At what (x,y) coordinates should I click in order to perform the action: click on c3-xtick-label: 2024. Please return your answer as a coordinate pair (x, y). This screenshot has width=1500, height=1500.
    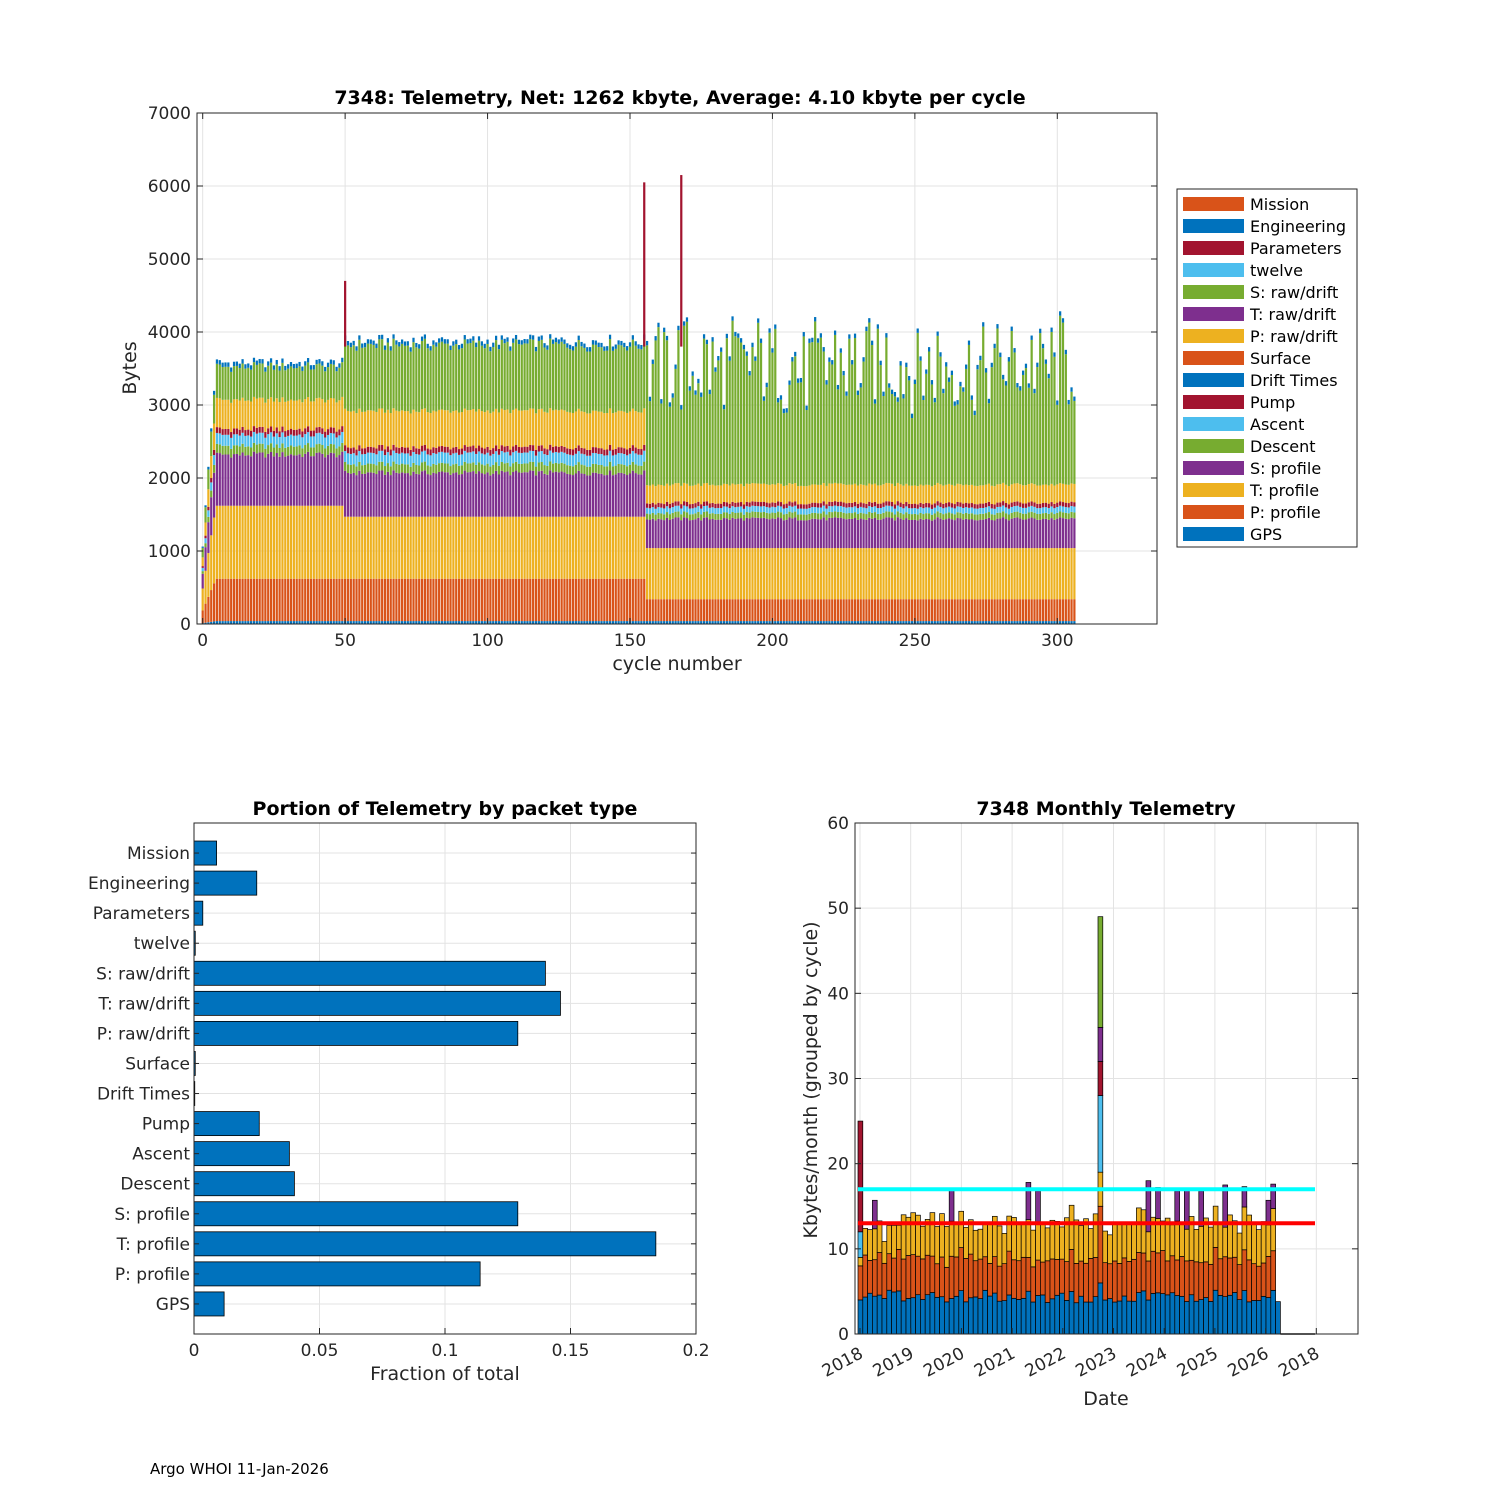
    Looking at the image, I should click on (1147, 1363).